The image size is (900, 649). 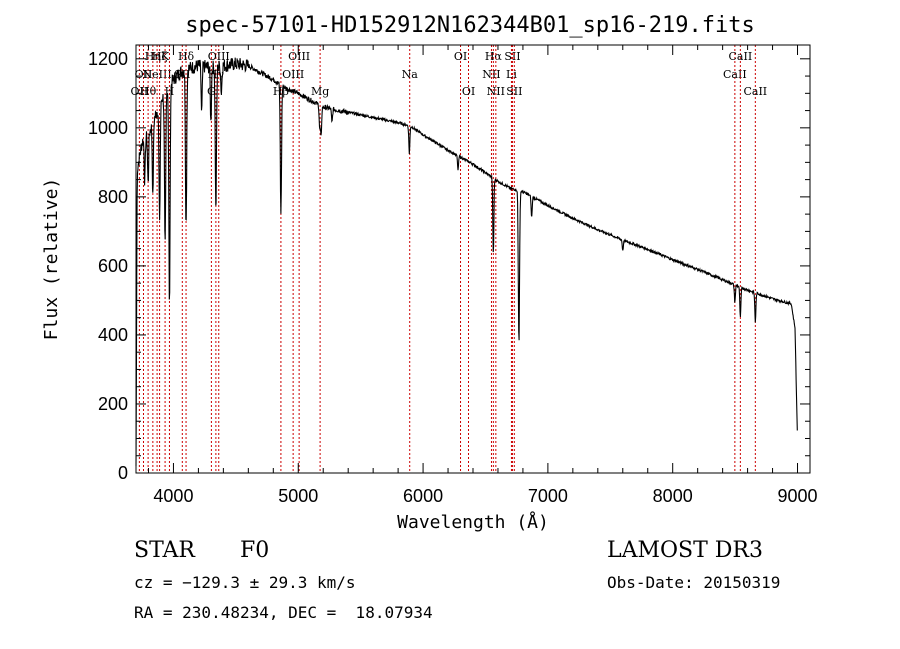 What do you see at coordinates (245, 582) in the screenshot?
I see `redshift-velocity: cz = −129.3 ± 29.3 km/s` at bounding box center [245, 582].